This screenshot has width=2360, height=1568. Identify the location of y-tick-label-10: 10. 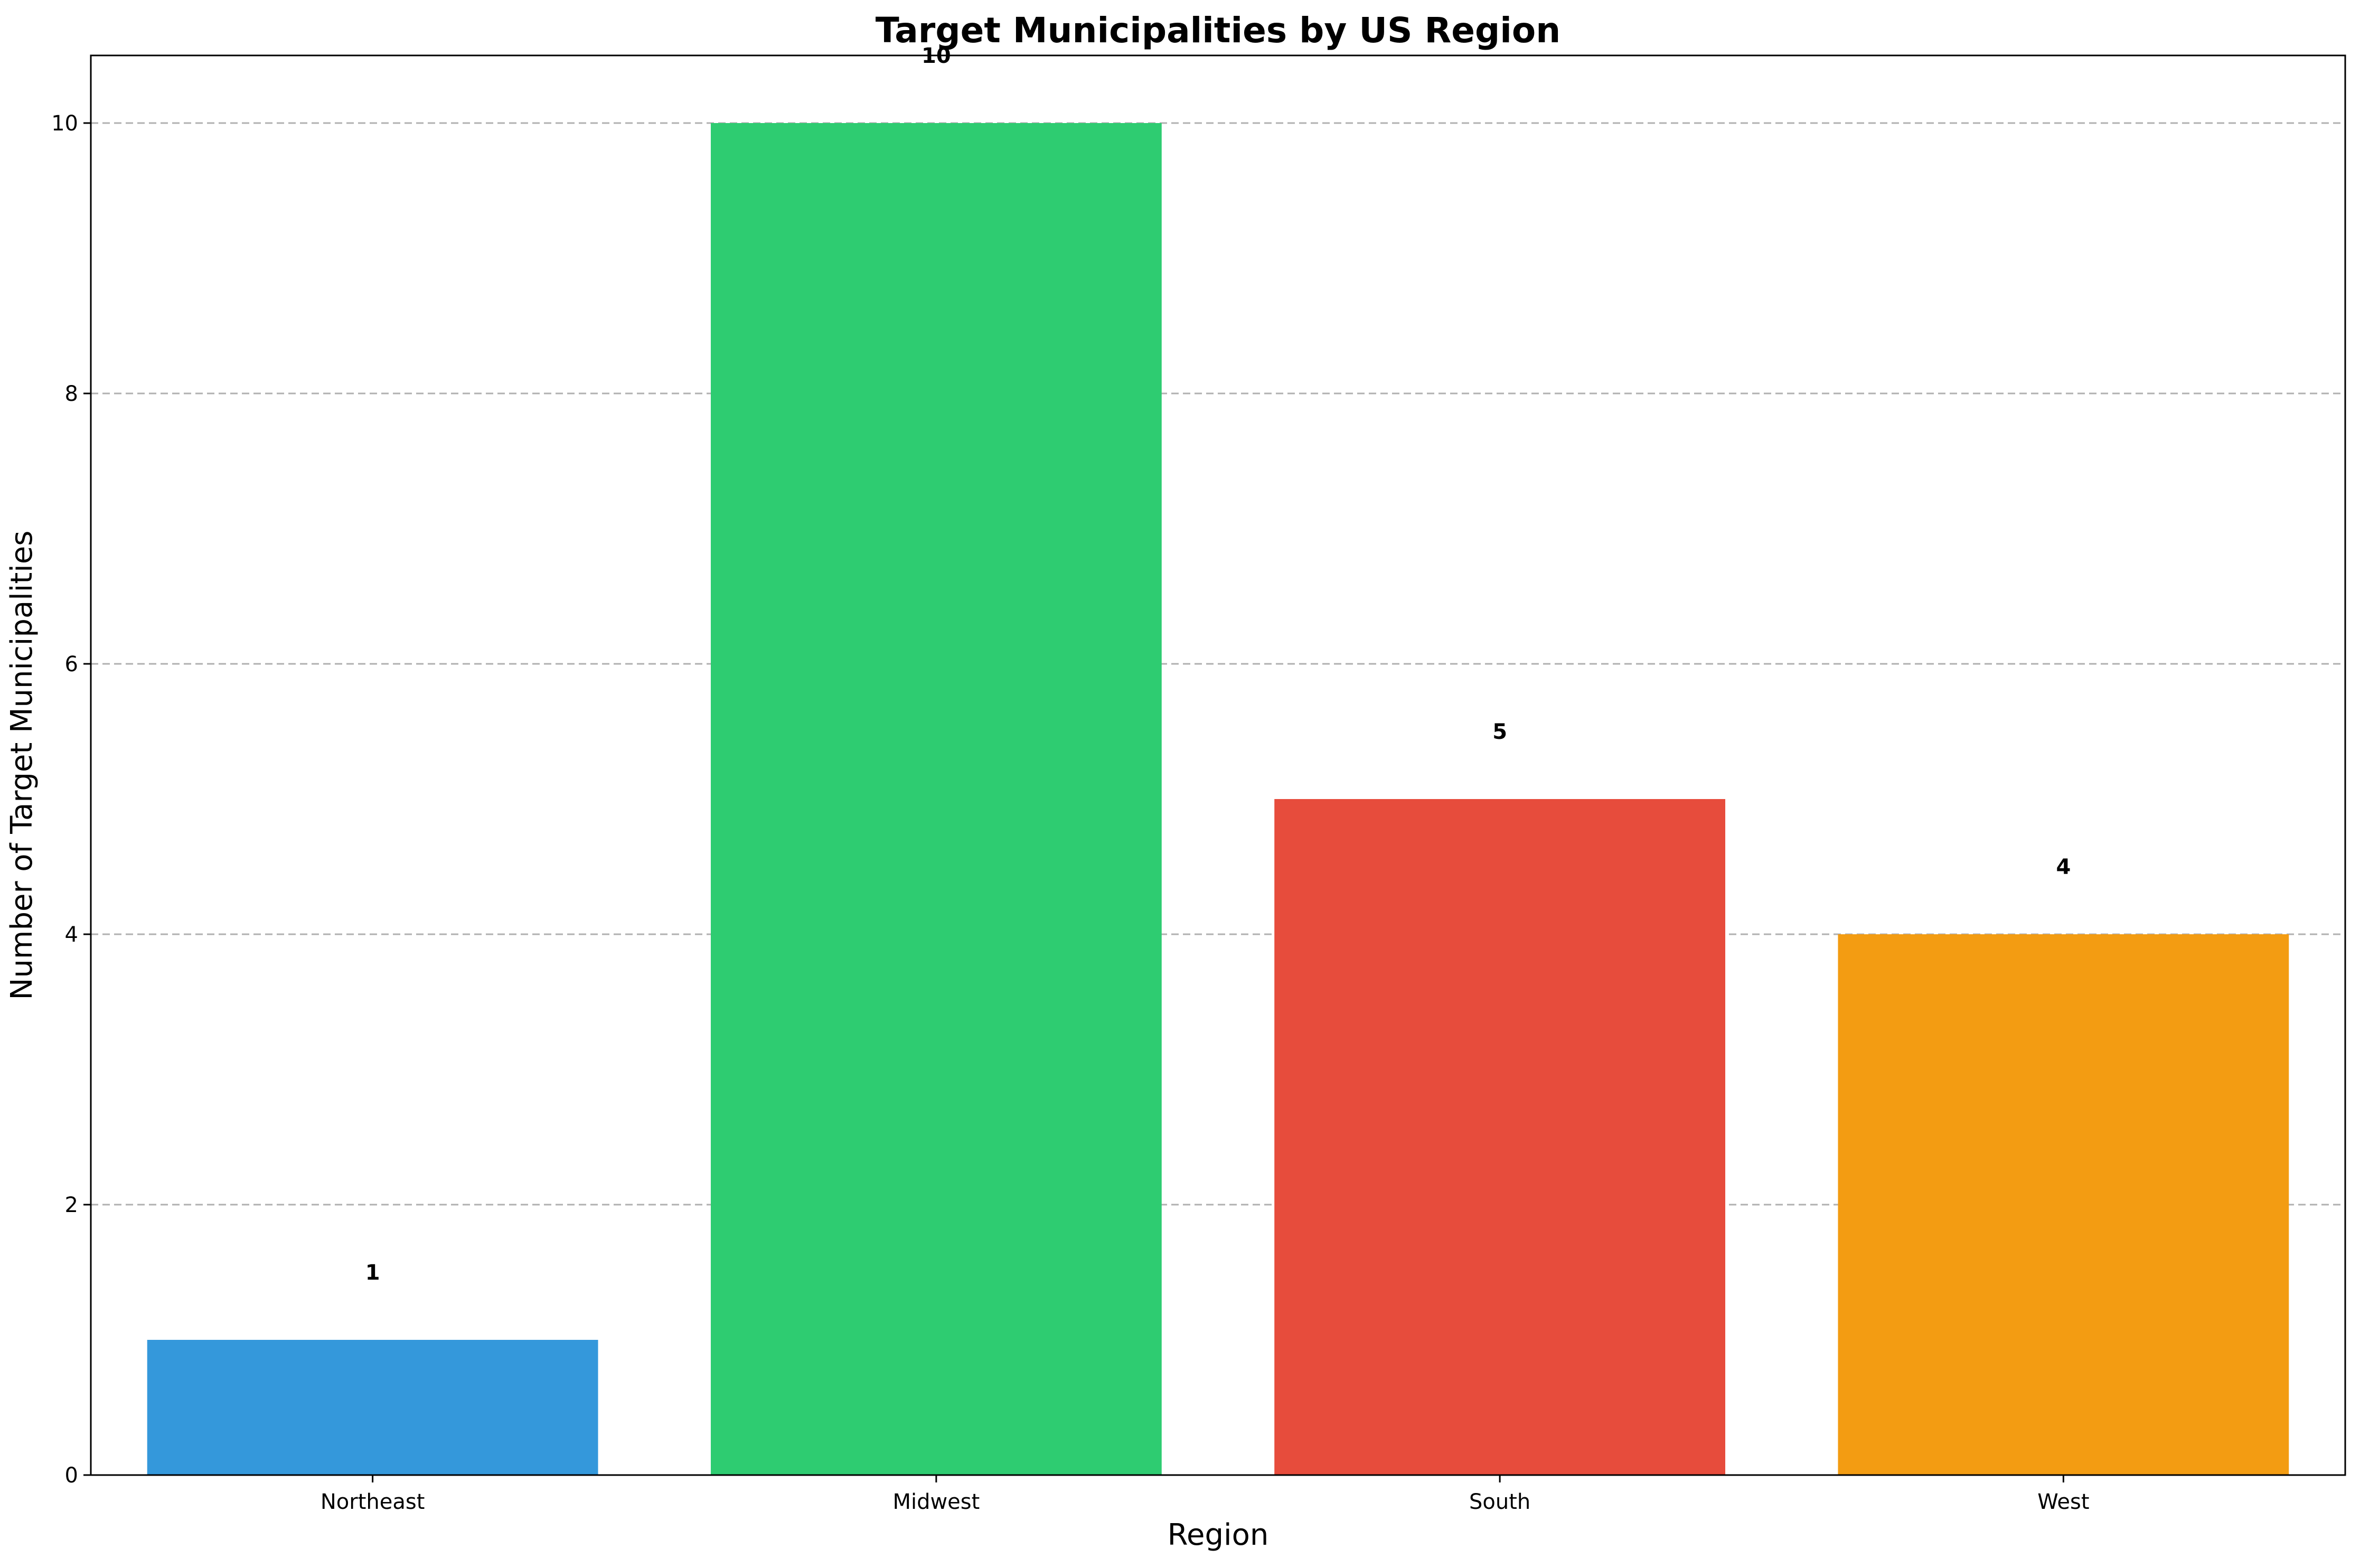
(64, 123).